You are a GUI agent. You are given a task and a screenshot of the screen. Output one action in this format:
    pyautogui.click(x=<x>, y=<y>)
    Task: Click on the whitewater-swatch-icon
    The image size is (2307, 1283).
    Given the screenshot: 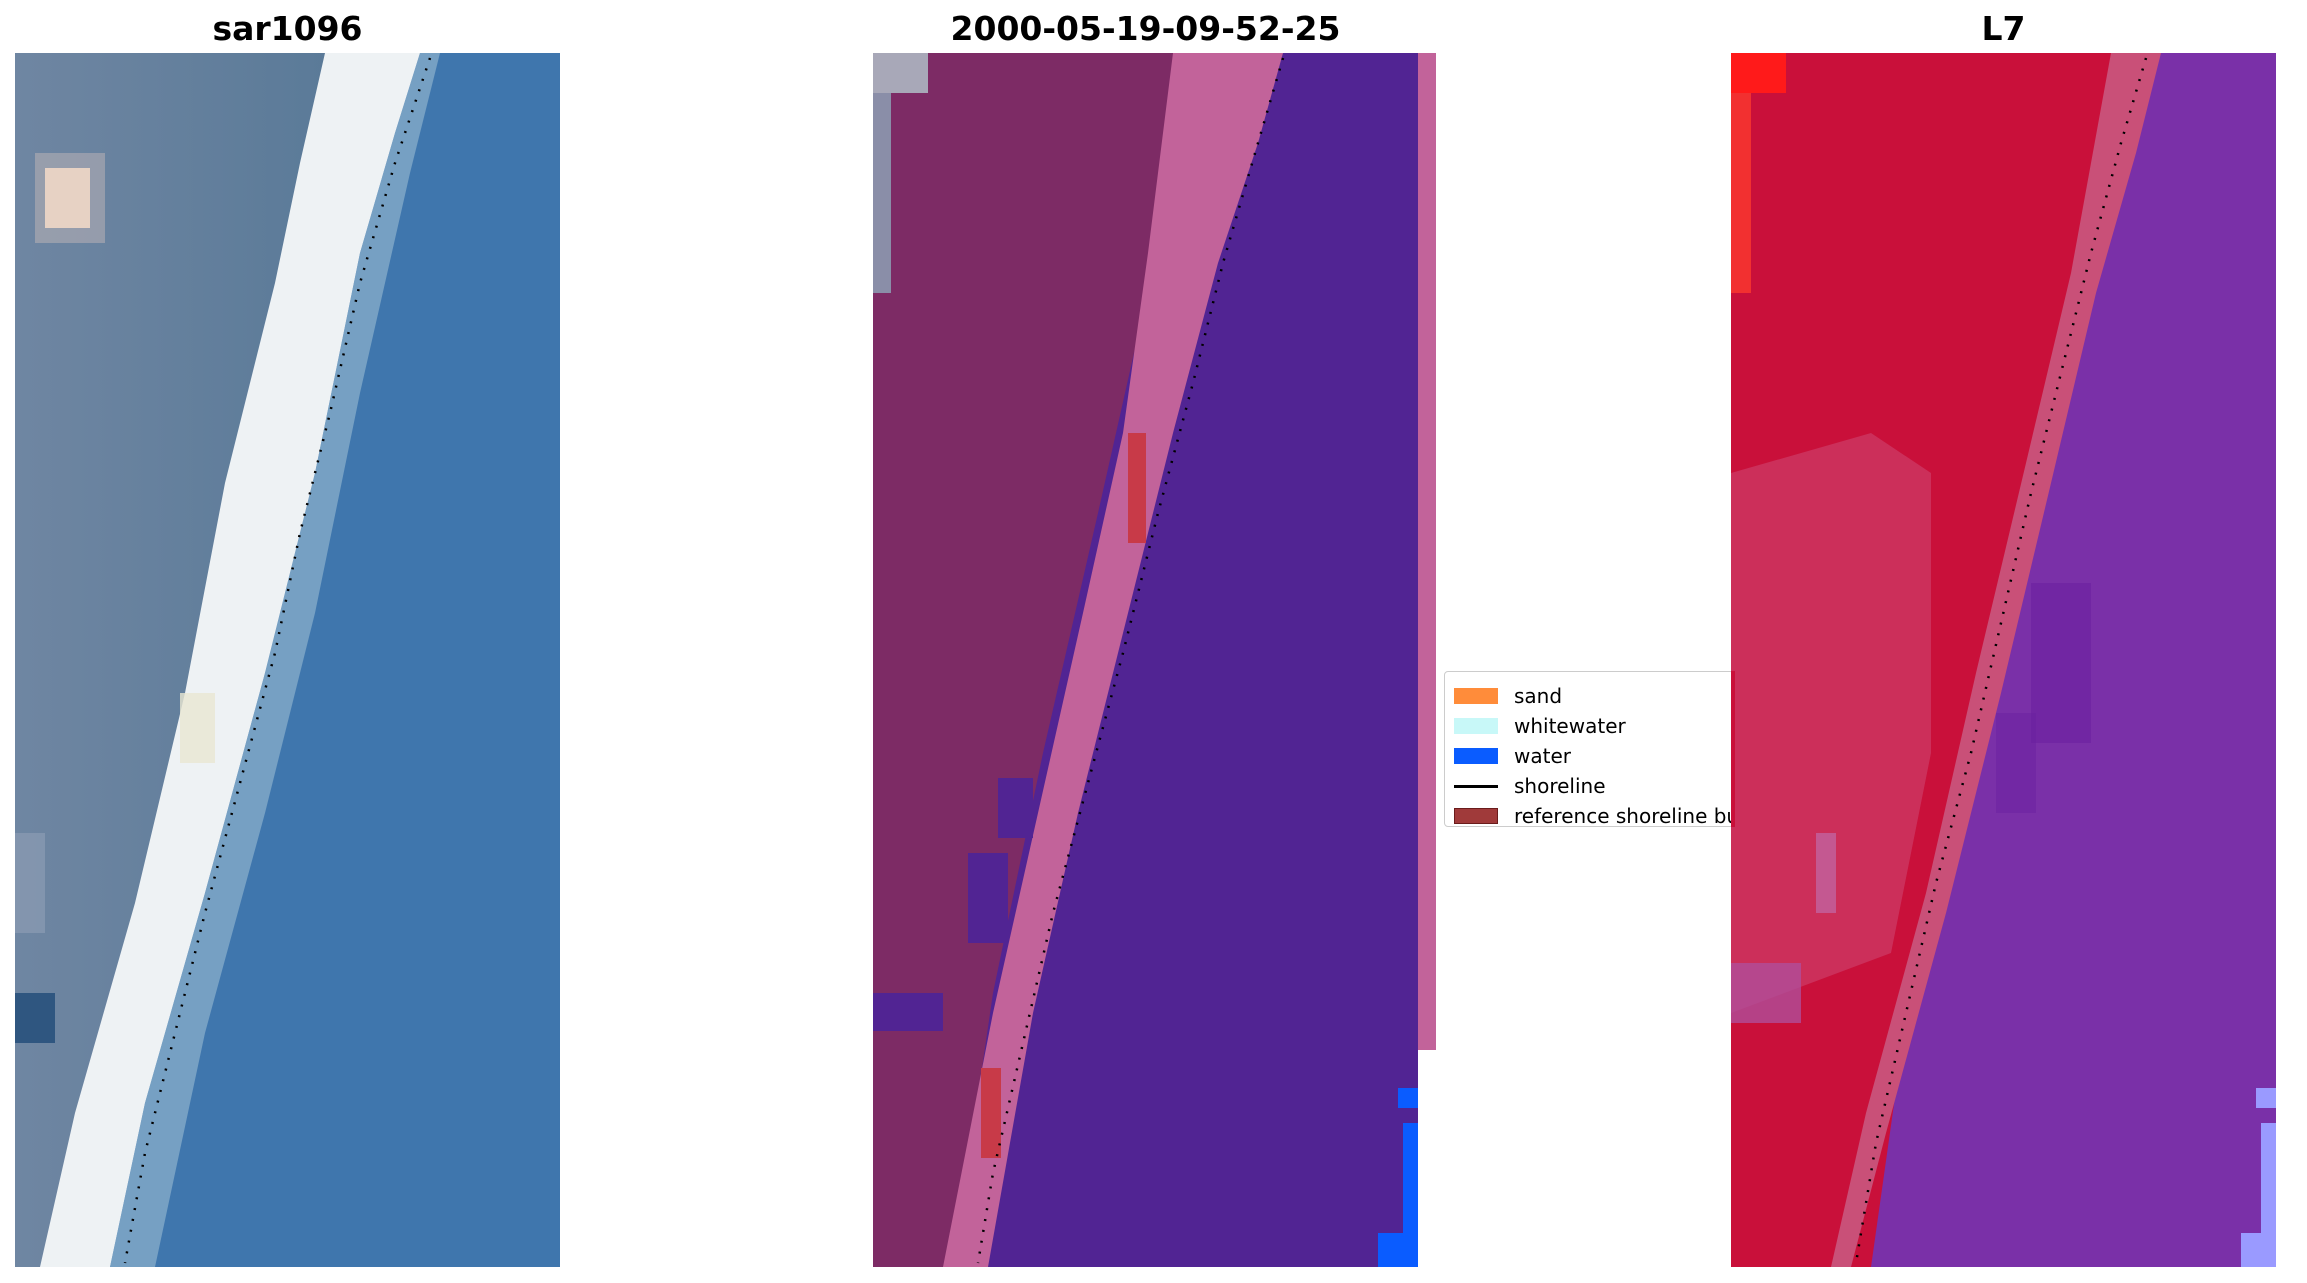 What is the action you would take?
    pyautogui.click(x=1476, y=726)
    